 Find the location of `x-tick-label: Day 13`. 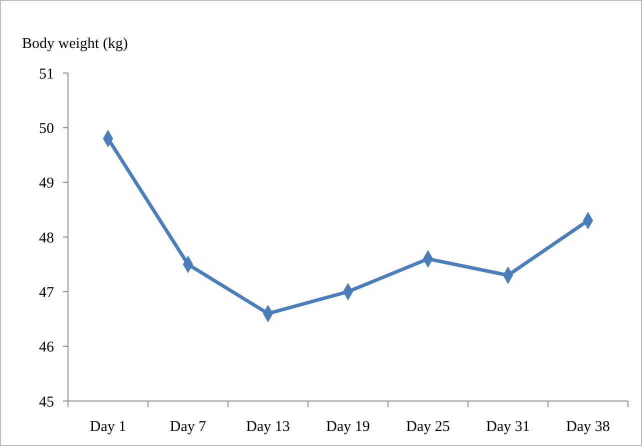

x-tick-label: Day 13 is located at coordinates (268, 427).